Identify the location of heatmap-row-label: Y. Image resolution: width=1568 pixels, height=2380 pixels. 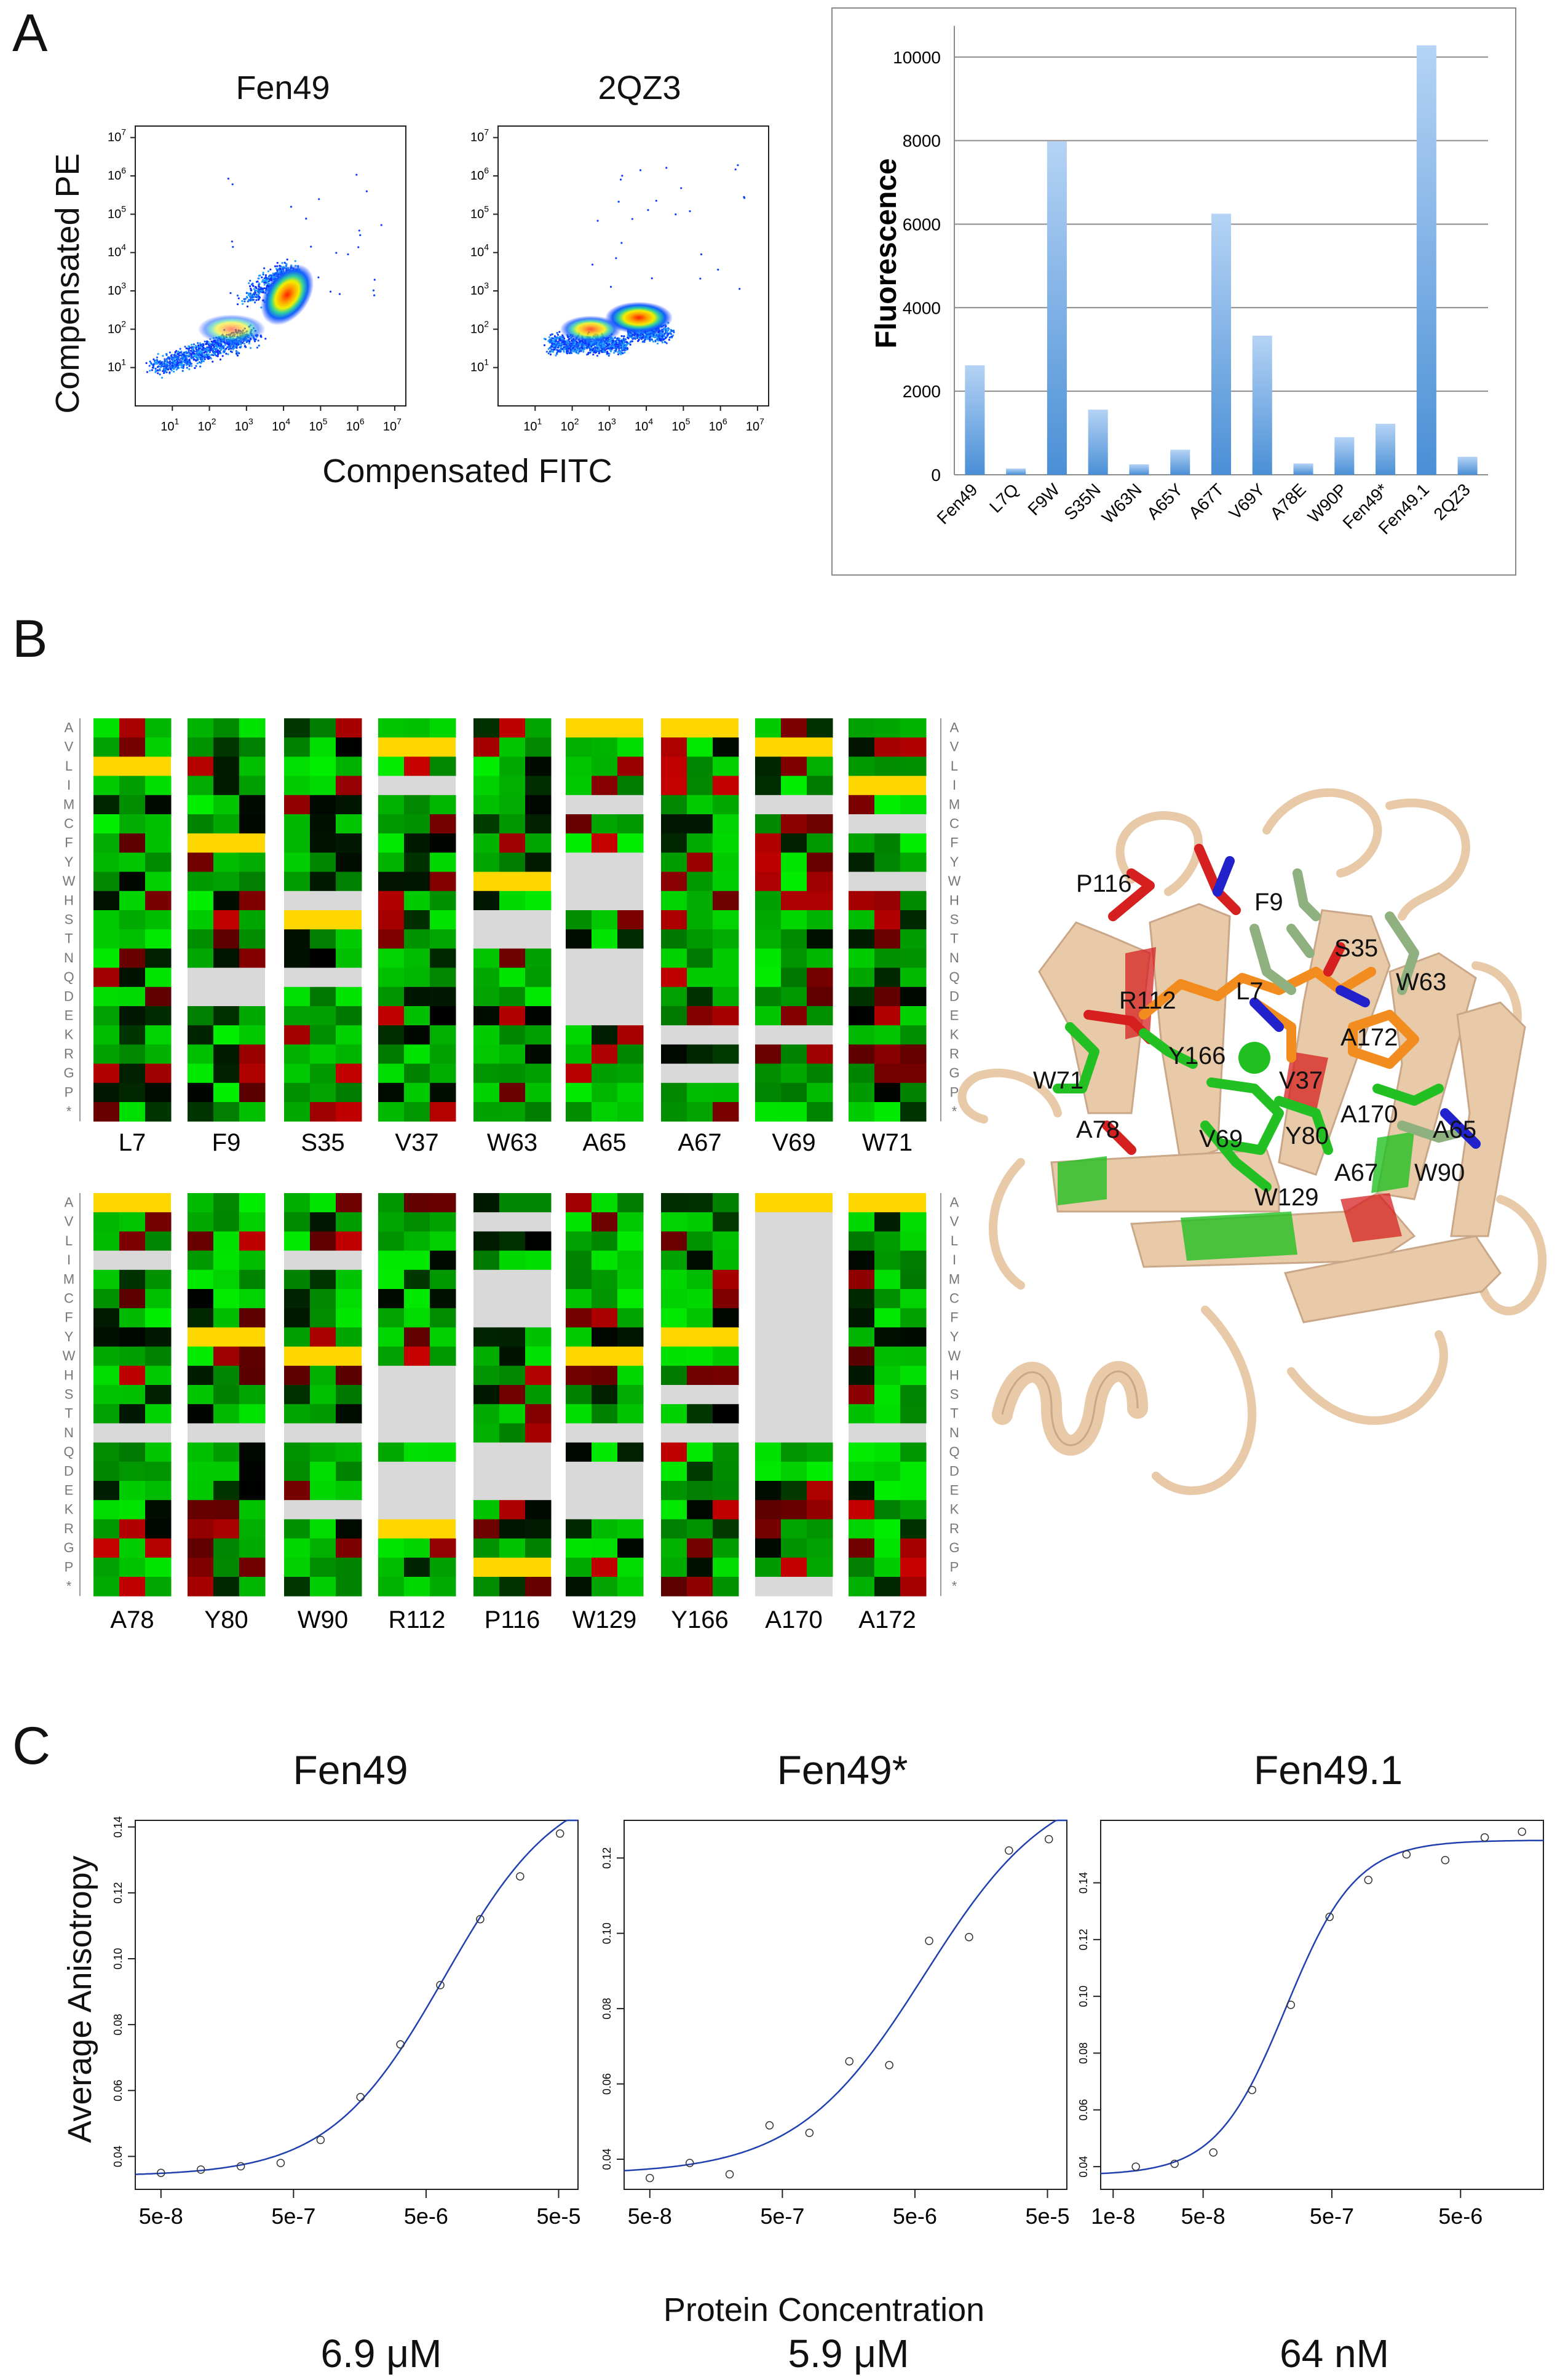
(69, 1336).